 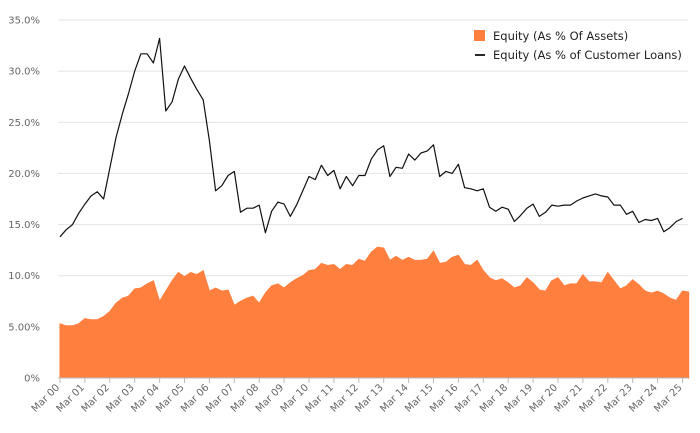 What do you see at coordinates (587, 55) in the screenshot?
I see `legend-label-loans: Equity (As % of Customer Loans)` at bounding box center [587, 55].